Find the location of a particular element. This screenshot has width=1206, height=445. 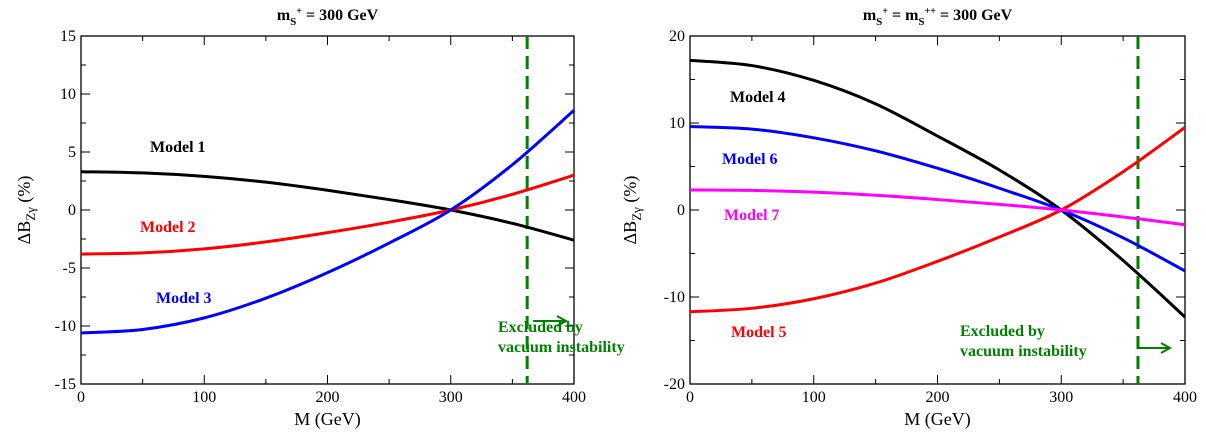

y-tick-label: 20 is located at coordinates (677, 36).